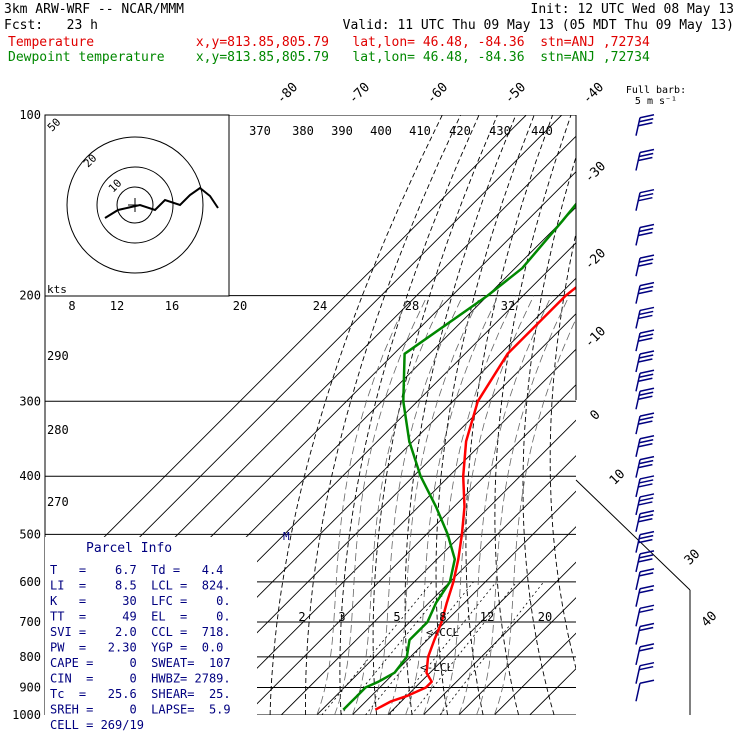 The image size is (740, 740). Describe the element at coordinates (140, 586) in the screenshot. I see `parcel-info-line: LI = 8.5 LCL = 824.` at that location.